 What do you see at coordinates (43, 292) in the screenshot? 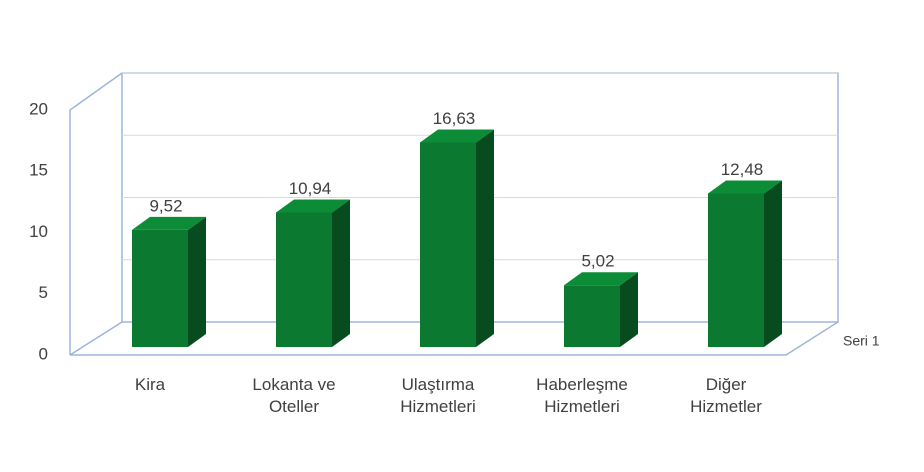
I see `y-tick-label: 5` at bounding box center [43, 292].